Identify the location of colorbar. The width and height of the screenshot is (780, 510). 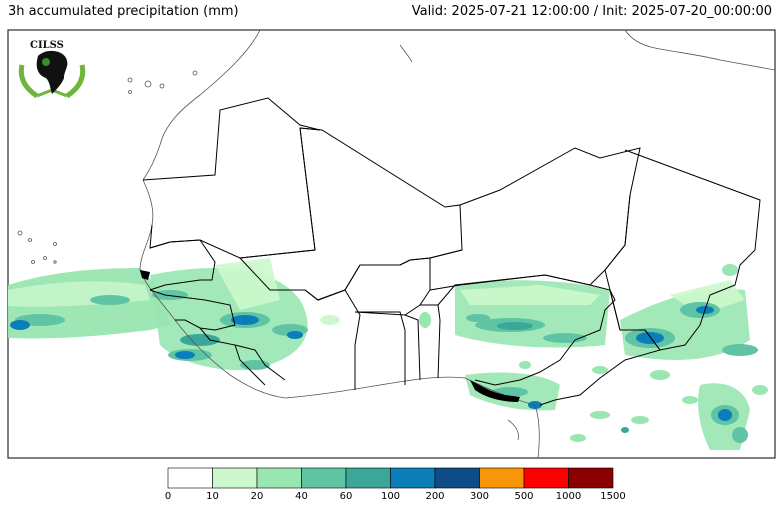
(390, 478).